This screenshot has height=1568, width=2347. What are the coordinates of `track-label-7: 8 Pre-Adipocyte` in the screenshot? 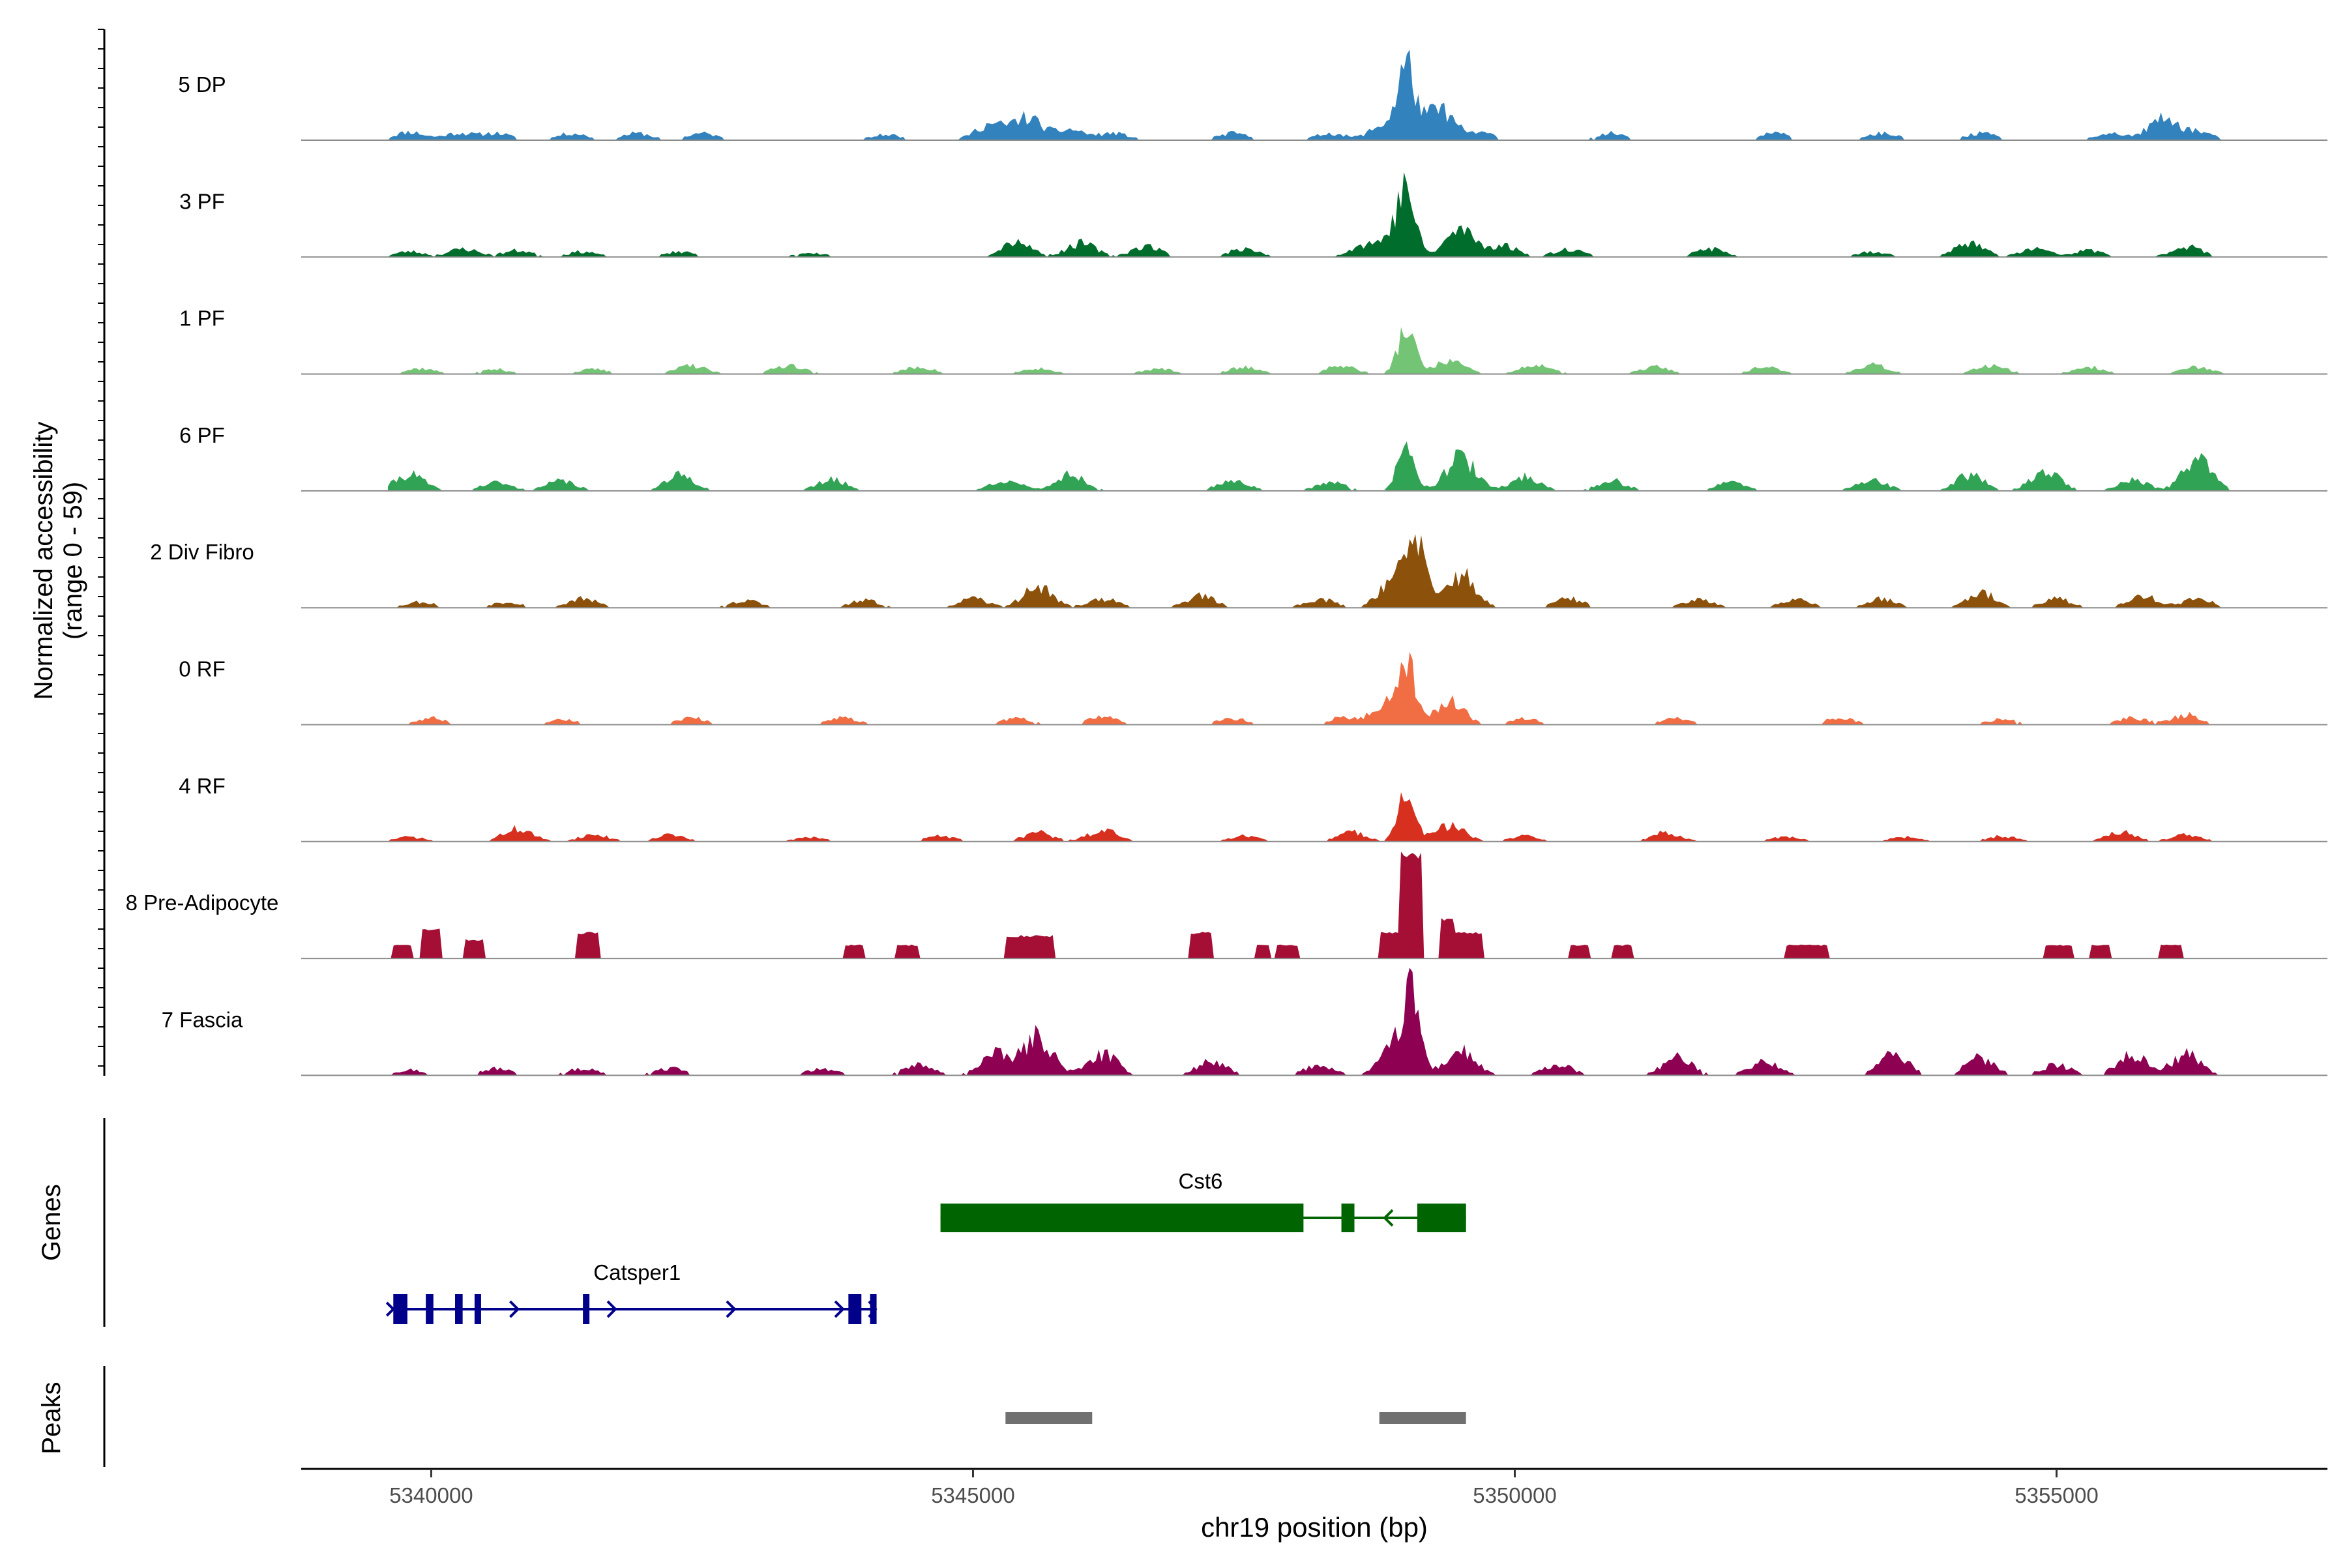 It's located at (202, 903).